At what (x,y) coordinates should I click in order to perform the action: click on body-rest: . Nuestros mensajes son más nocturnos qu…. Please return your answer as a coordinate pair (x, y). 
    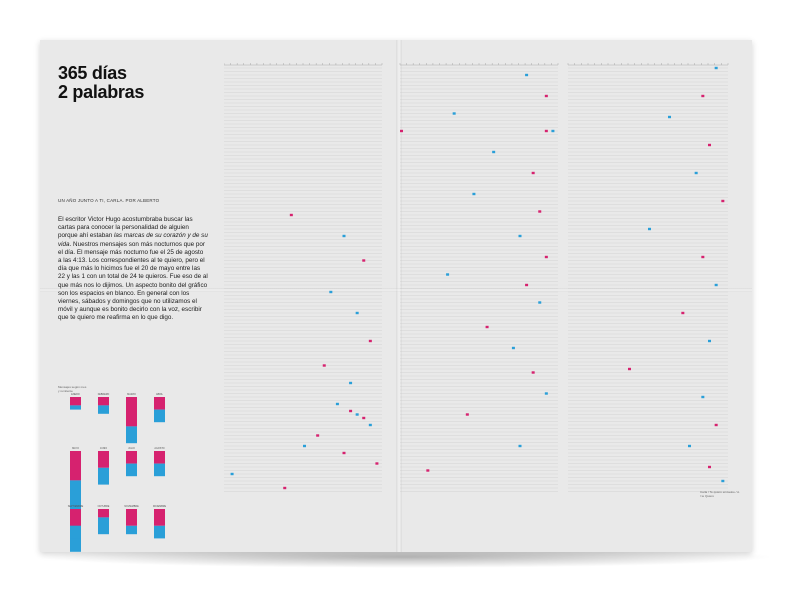
    Looking at the image, I should click on (133, 281).